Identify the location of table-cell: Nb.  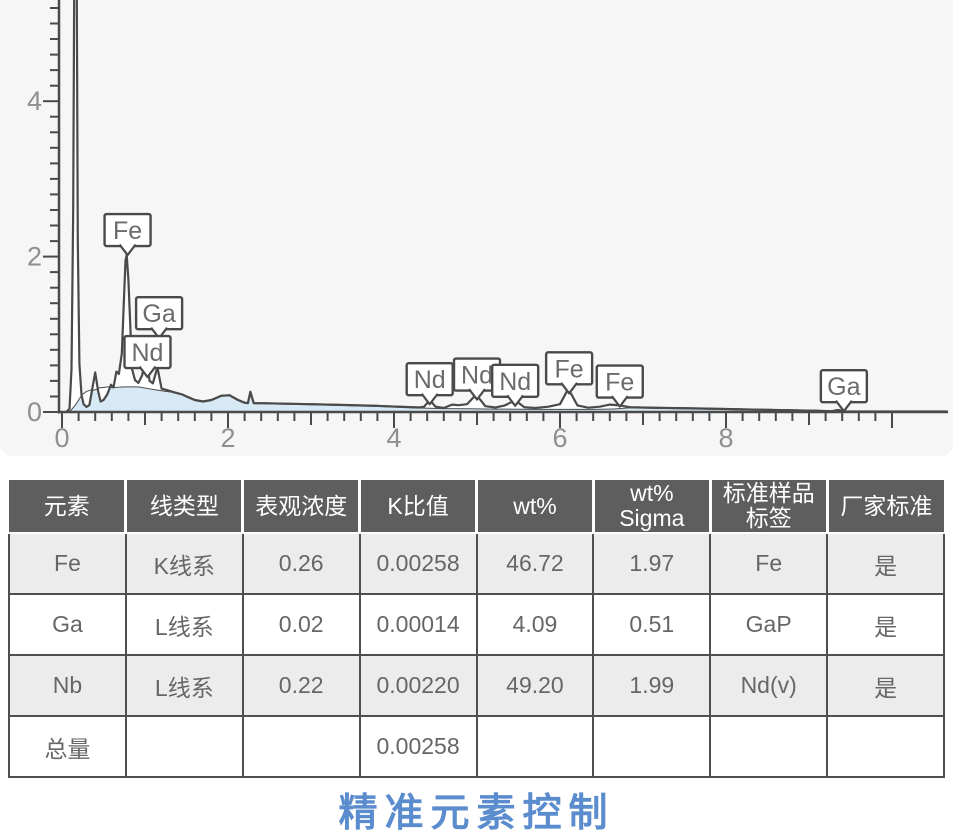
(67, 685).